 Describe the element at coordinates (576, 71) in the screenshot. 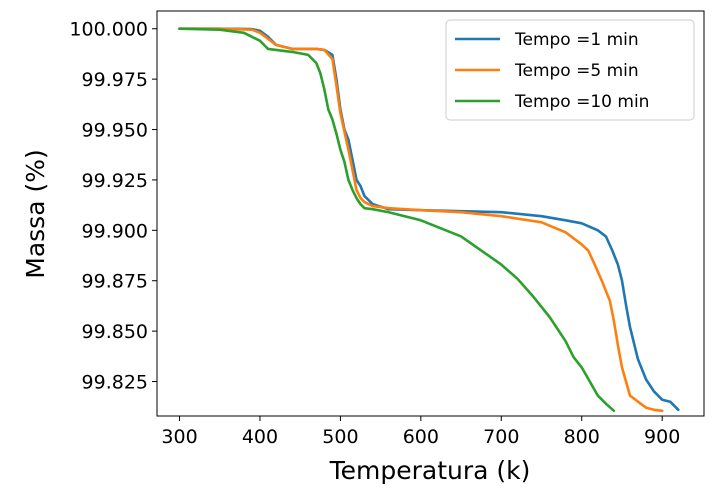

I see `legend-label-2: Tempo =5 min` at that location.